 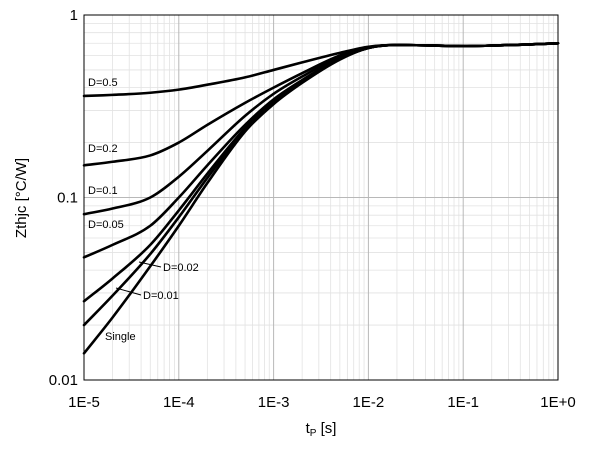 What do you see at coordinates (103, 191) in the screenshot?
I see `series-label-d-0-1: D=0.1` at bounding box center [103, 191].